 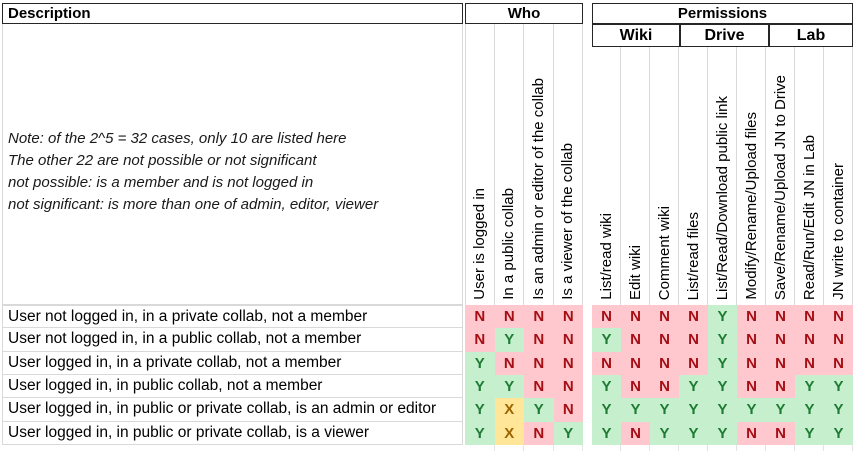 I want to click on drive-subgroup-header: Drive, so click(x=724, y=35).